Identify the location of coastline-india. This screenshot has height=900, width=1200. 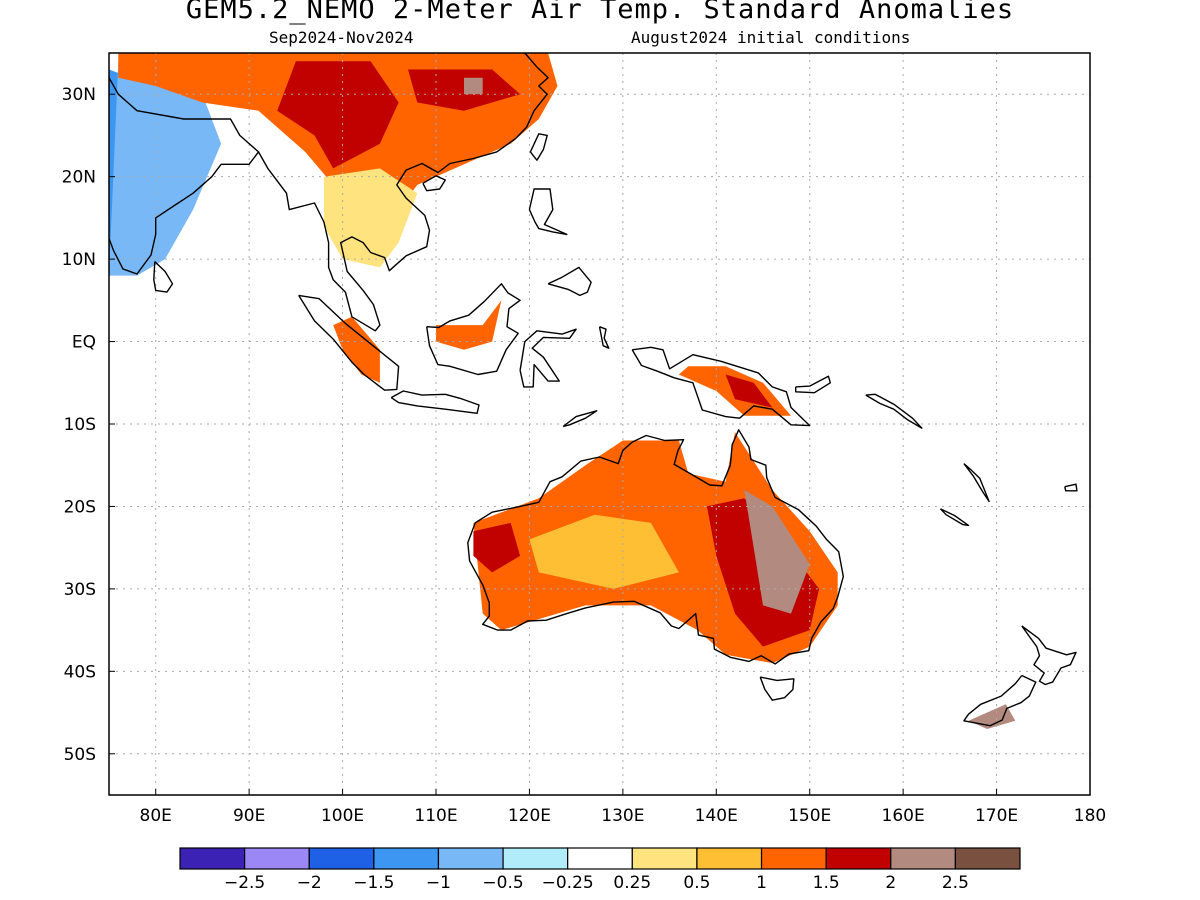
(184, 176).